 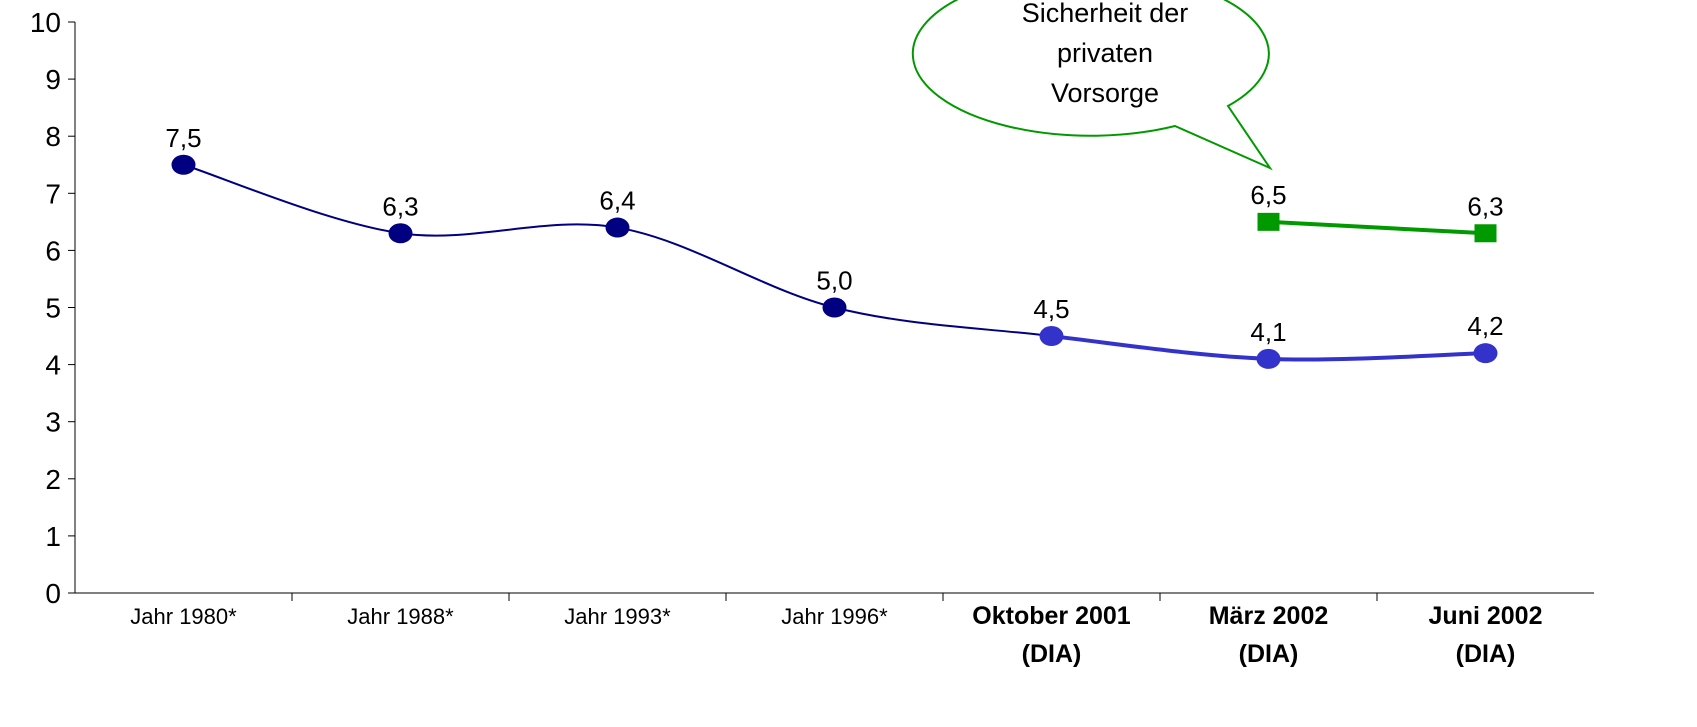 I want to click on data-label: 6,4, so click(x=617, y=201).